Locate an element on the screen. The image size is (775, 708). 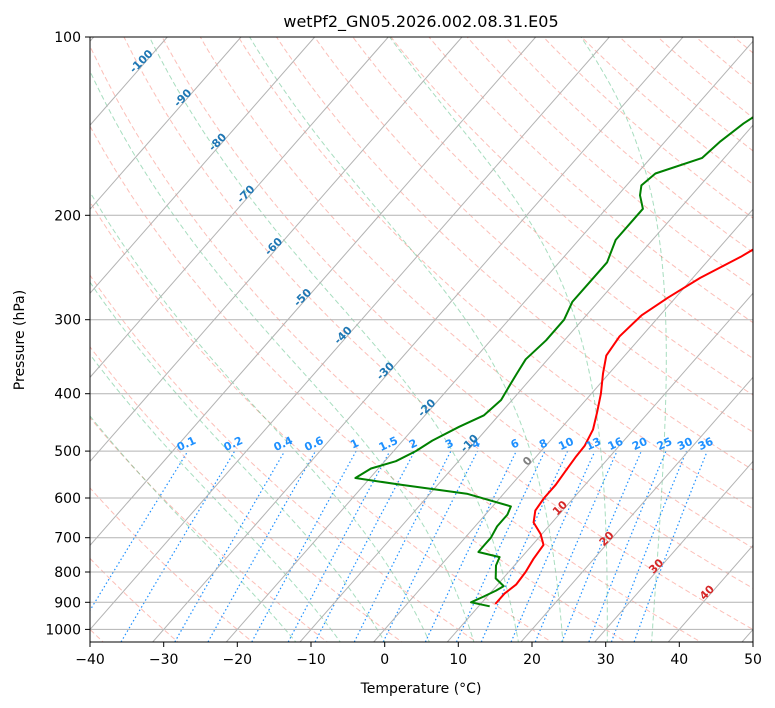
chart-title: wetPf2_GN05.2026.002.08.31.E05 is located at coordinates (420, 22).